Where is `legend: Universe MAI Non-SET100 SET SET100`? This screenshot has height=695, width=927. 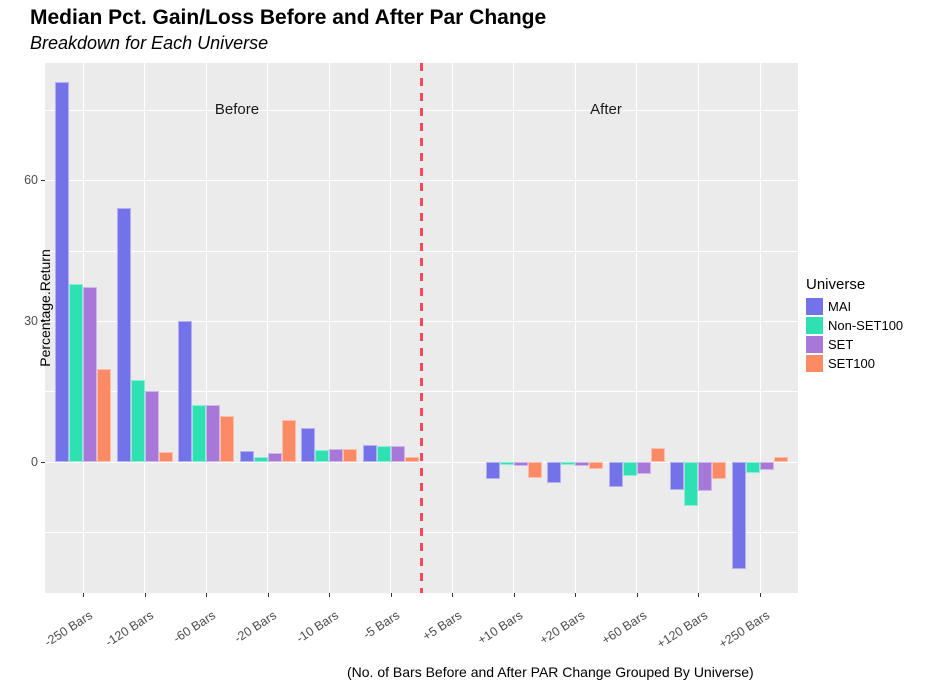
legend: Universe MAI Non-SET100 SET SET100 is located at coordinates (854, 325).